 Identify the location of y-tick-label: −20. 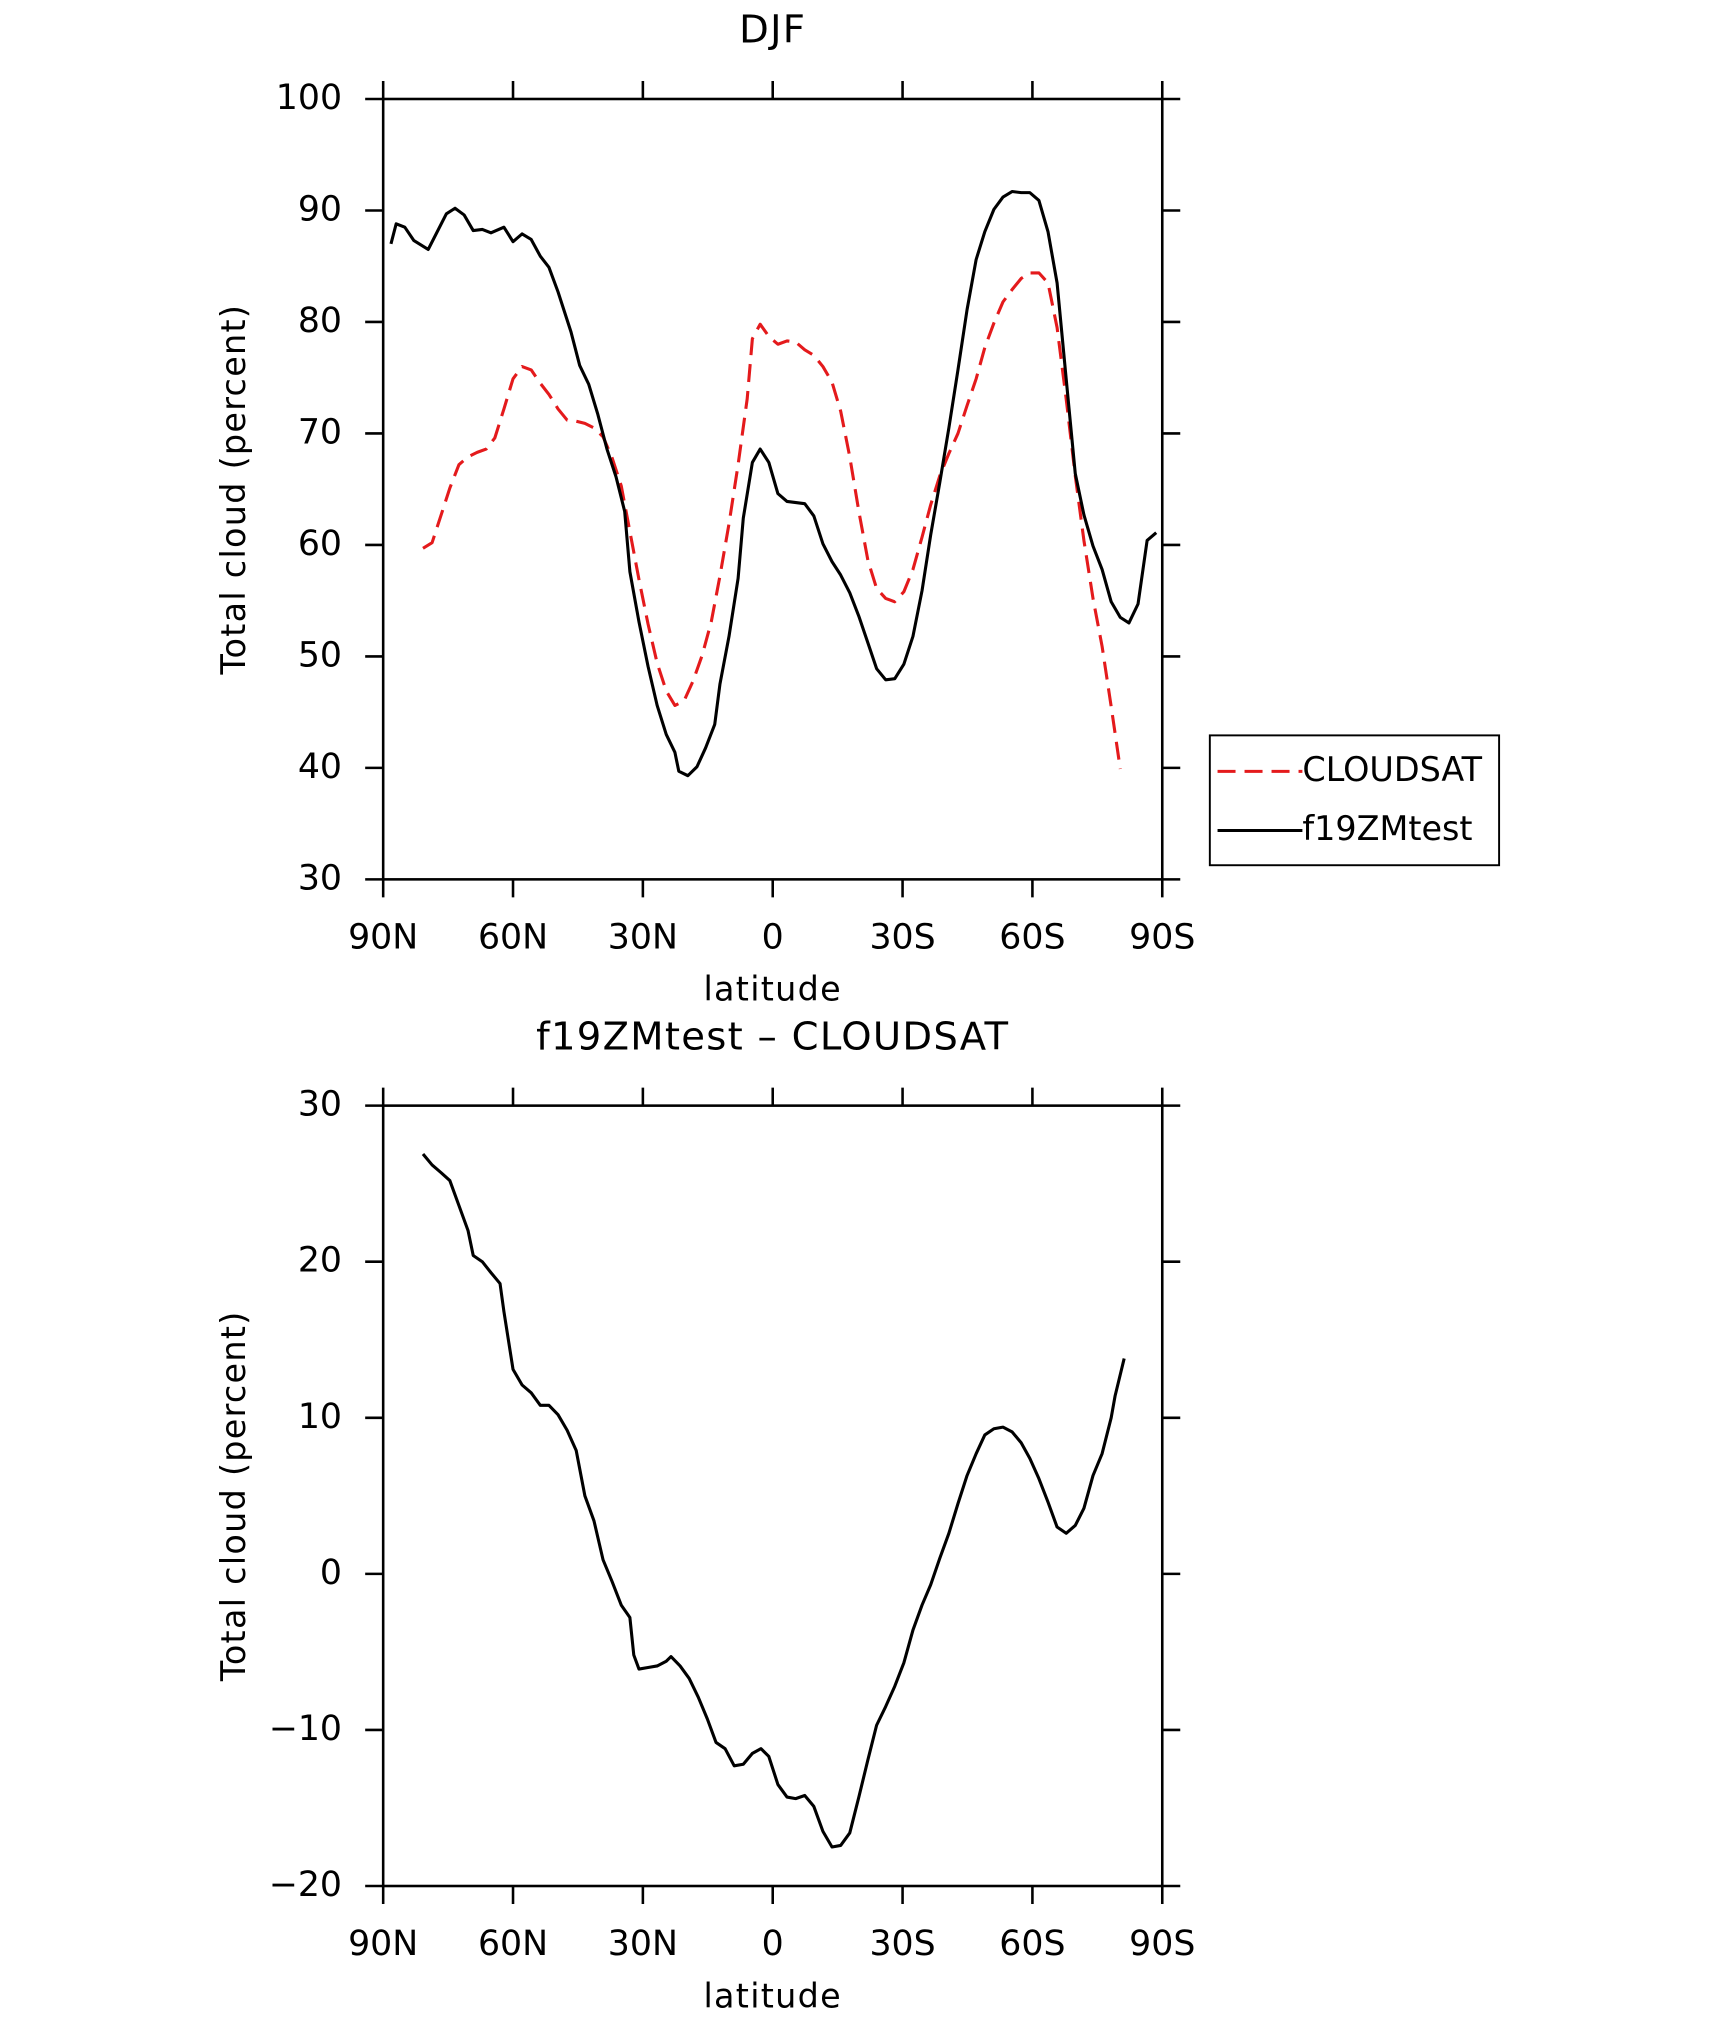
(305, 1885).